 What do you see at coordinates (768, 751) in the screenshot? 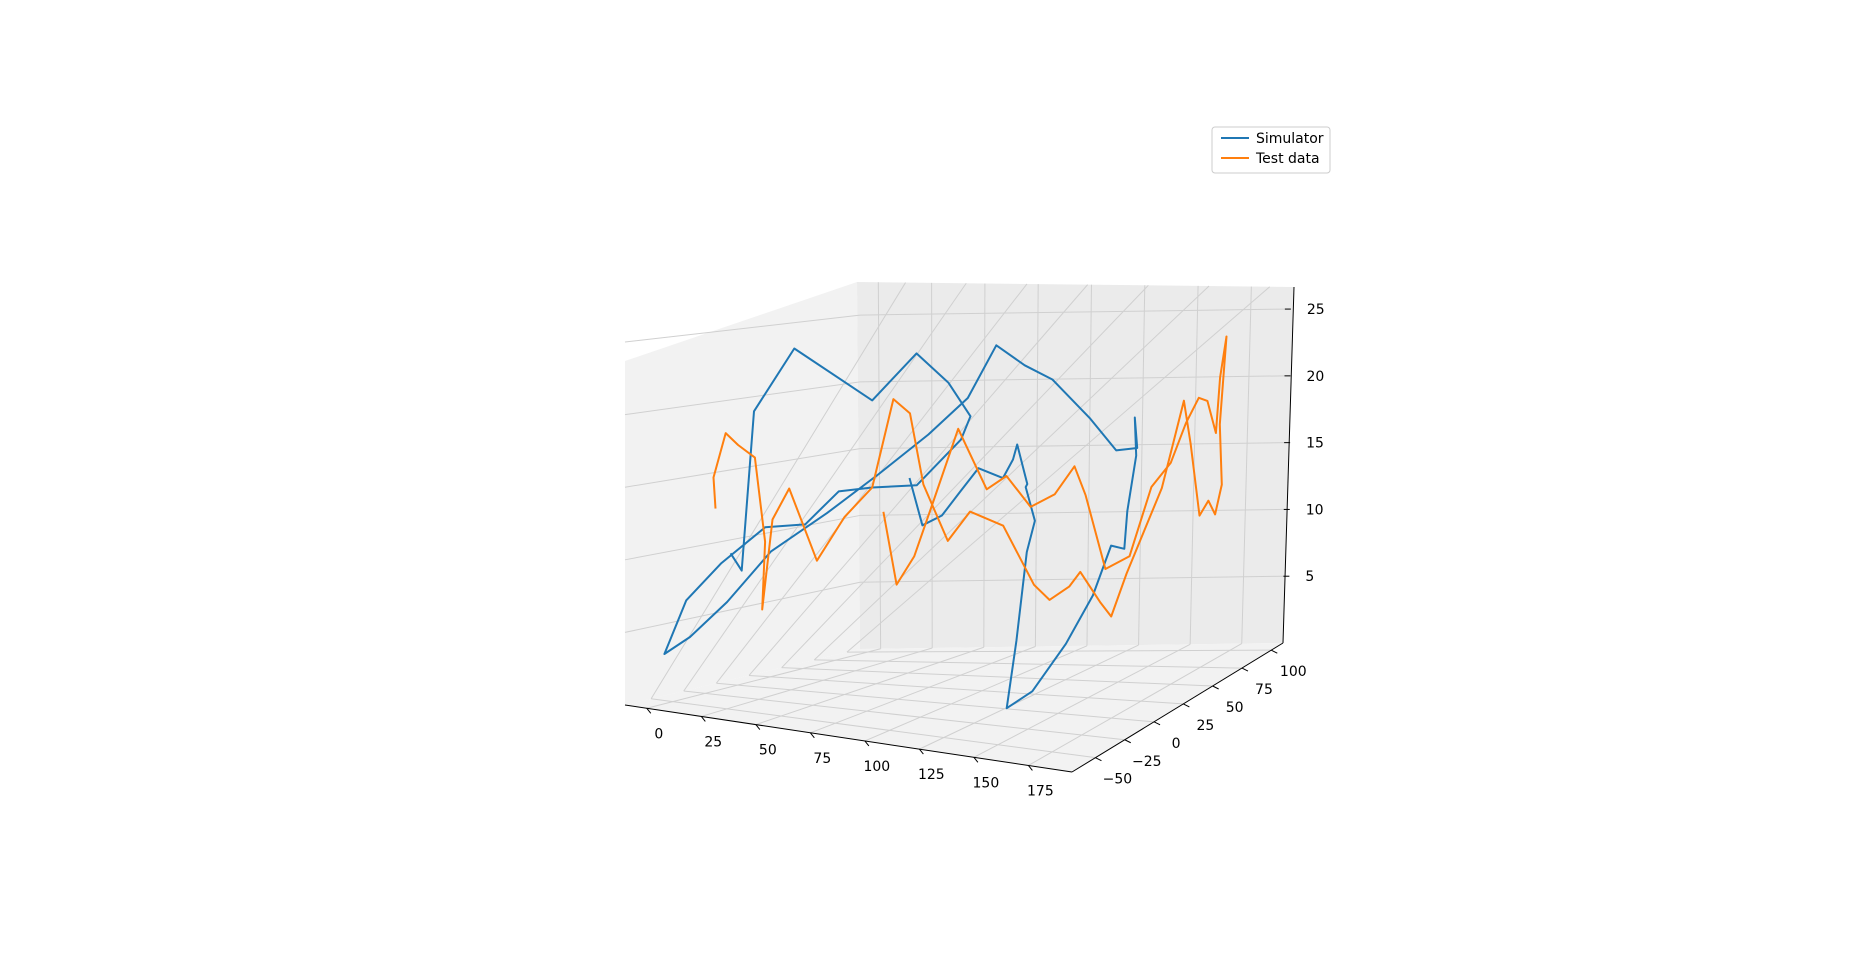
I see `x-tick-label: 50` at bounding box center [768, 751].